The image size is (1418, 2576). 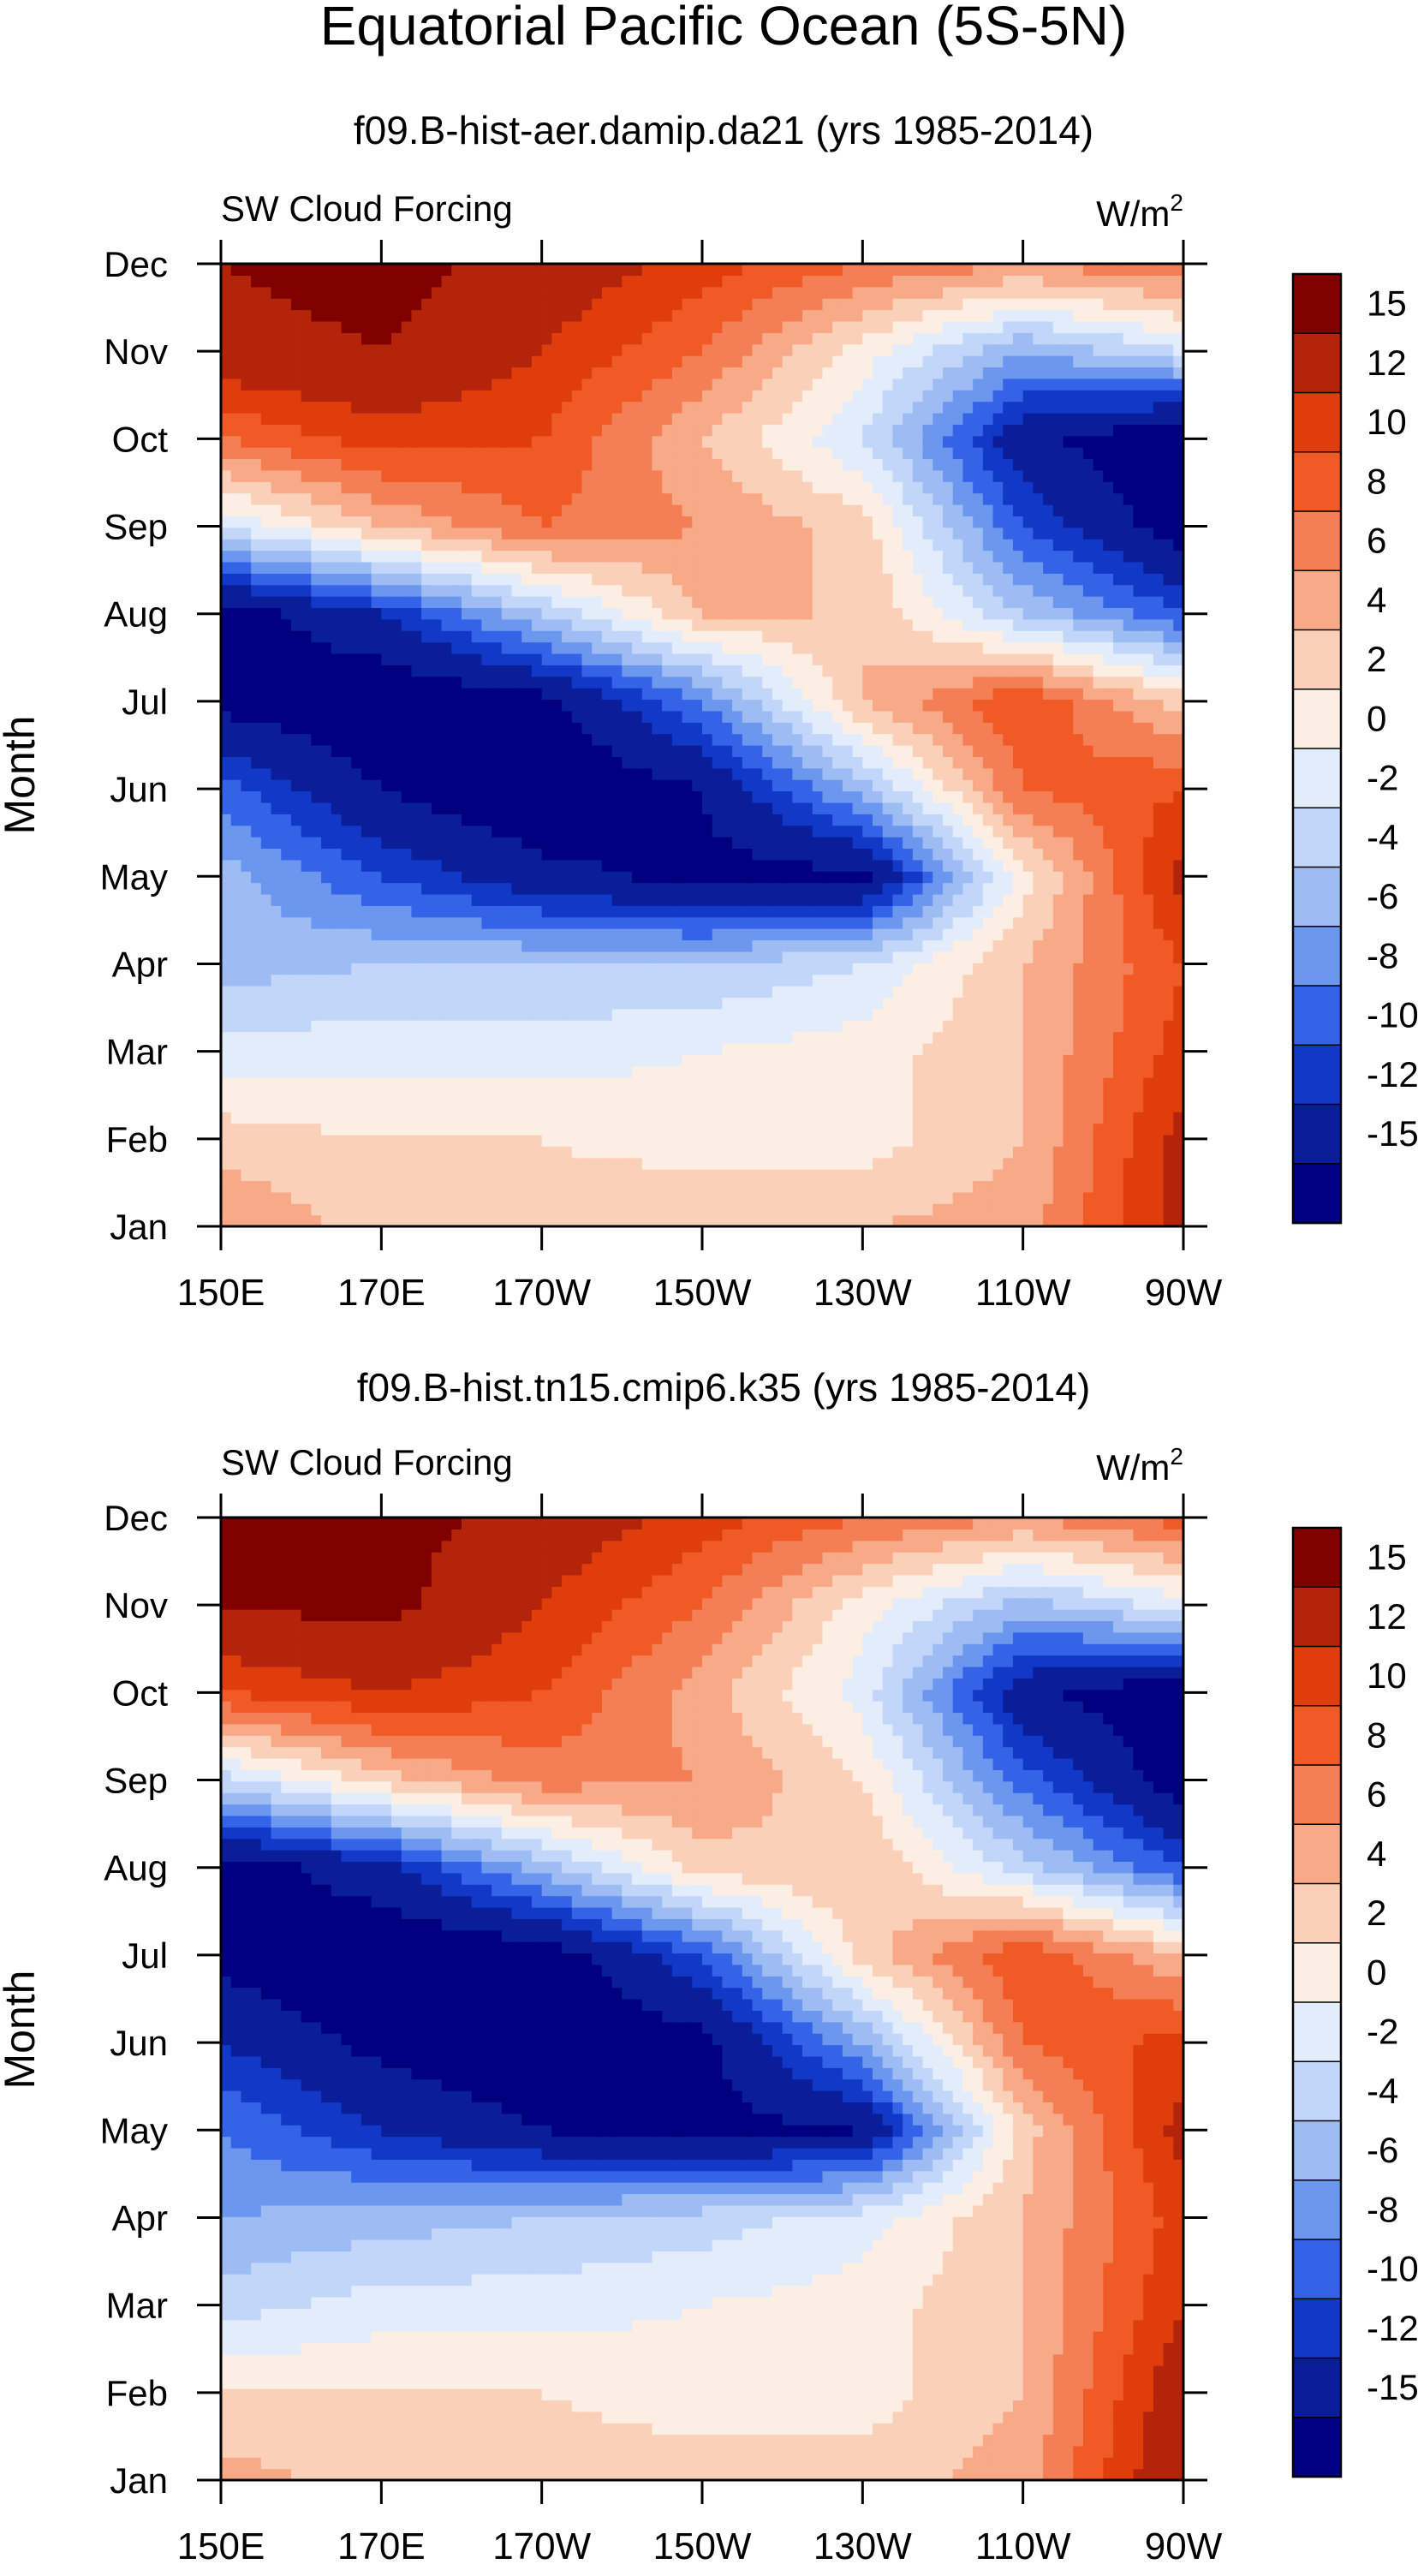 What do you see at coordinates (1133, 214) in the screenshot?
I see `units-base: W/m` at bounding box center [1133, 214].